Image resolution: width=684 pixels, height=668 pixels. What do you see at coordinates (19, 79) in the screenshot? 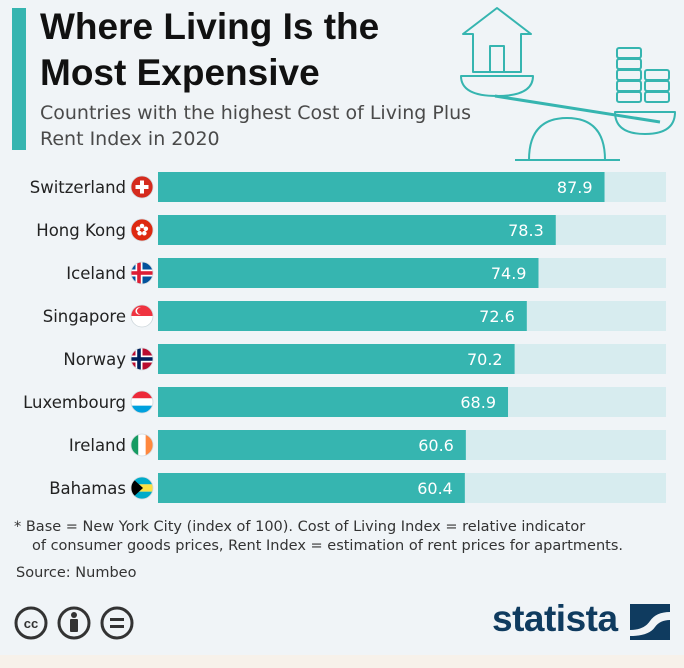
I see `title-accent-bar` at bounding box center [19, 79].